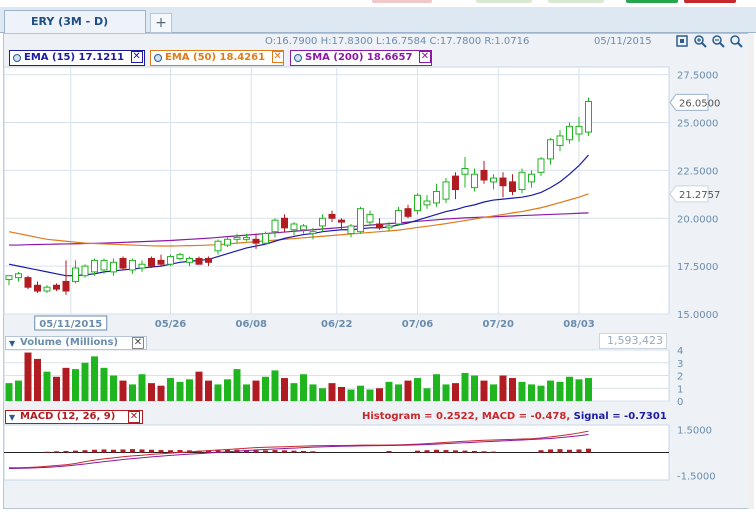  What do you see at coordinates (751, 271) in the screenshot?
I see `scrollbar` at bounding box center [751, 271].